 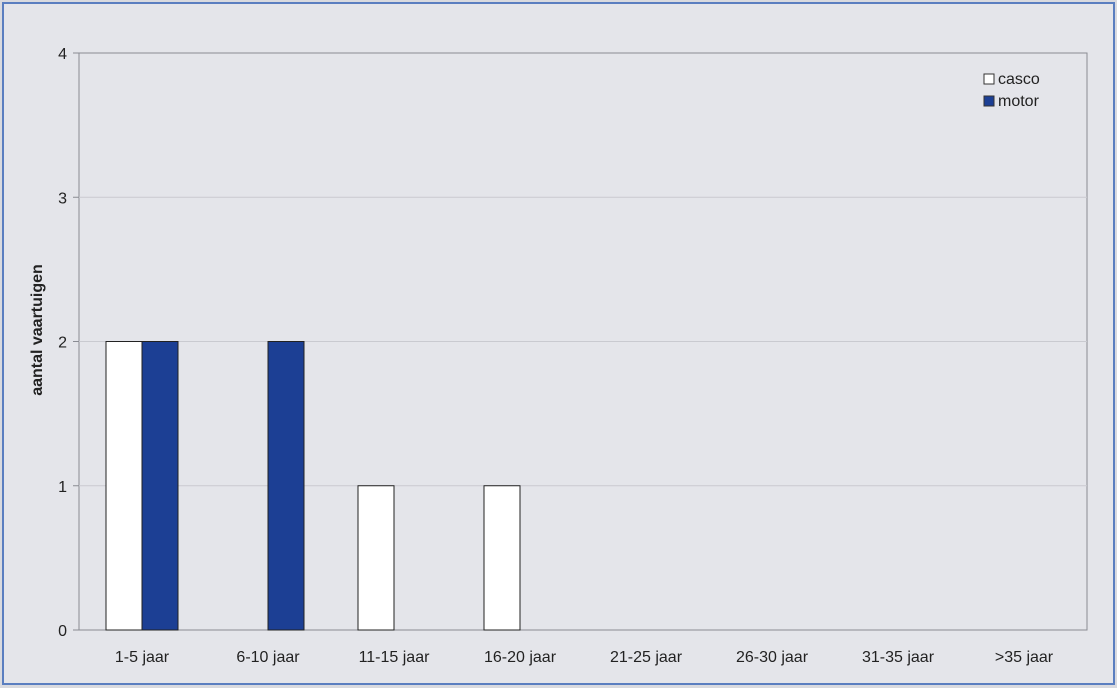 What do you see at coordinates (989, 79) in the screenshot?
I see `legend-swatch-casco` at bounding box center [989, 79].